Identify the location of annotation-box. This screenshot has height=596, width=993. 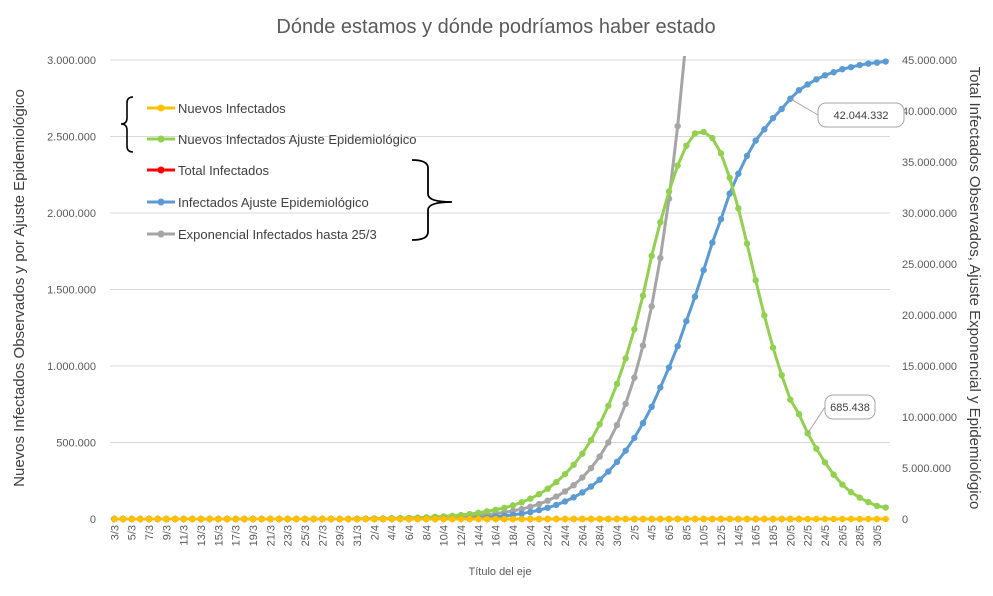
(861, 115).